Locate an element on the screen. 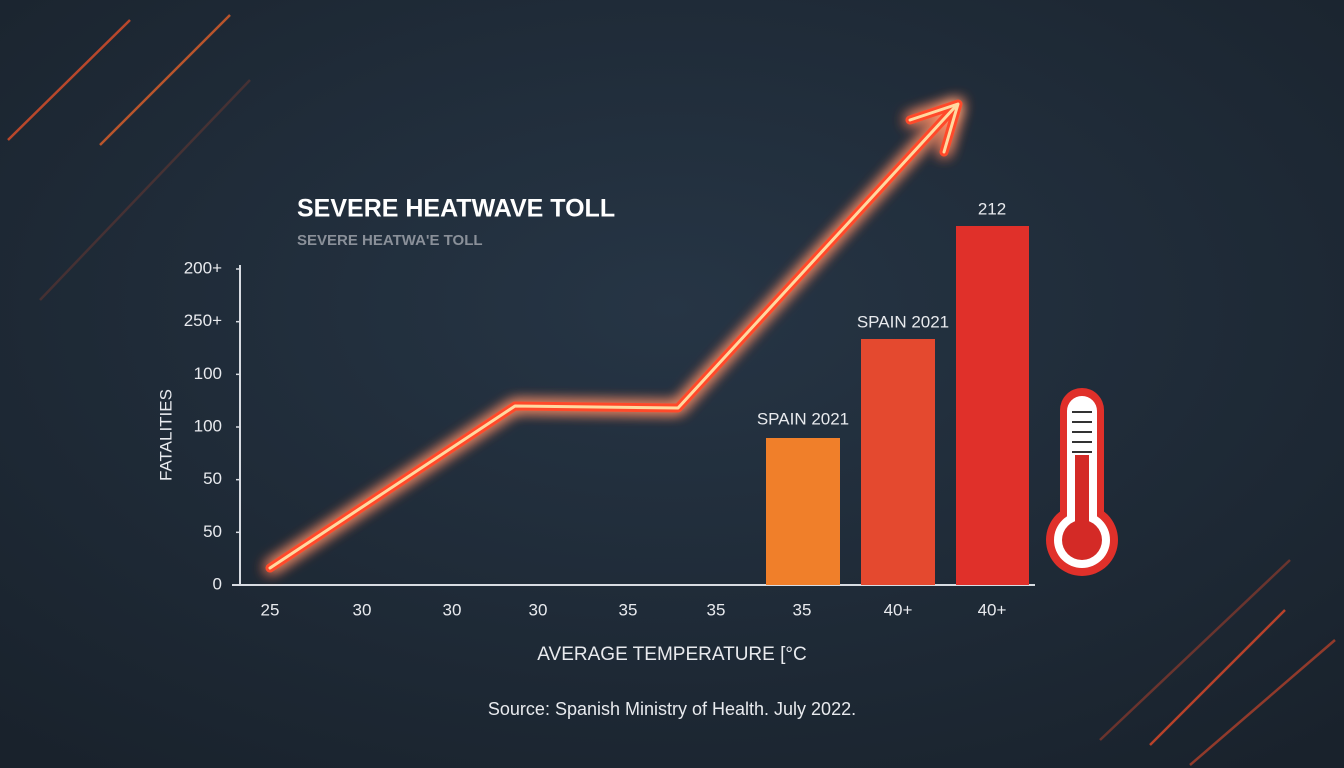 Image resolution: width=1344 pixels, height=768 pixels. title: SEVERE HEATWAVE TOLL is located at coordinates (456, 209).